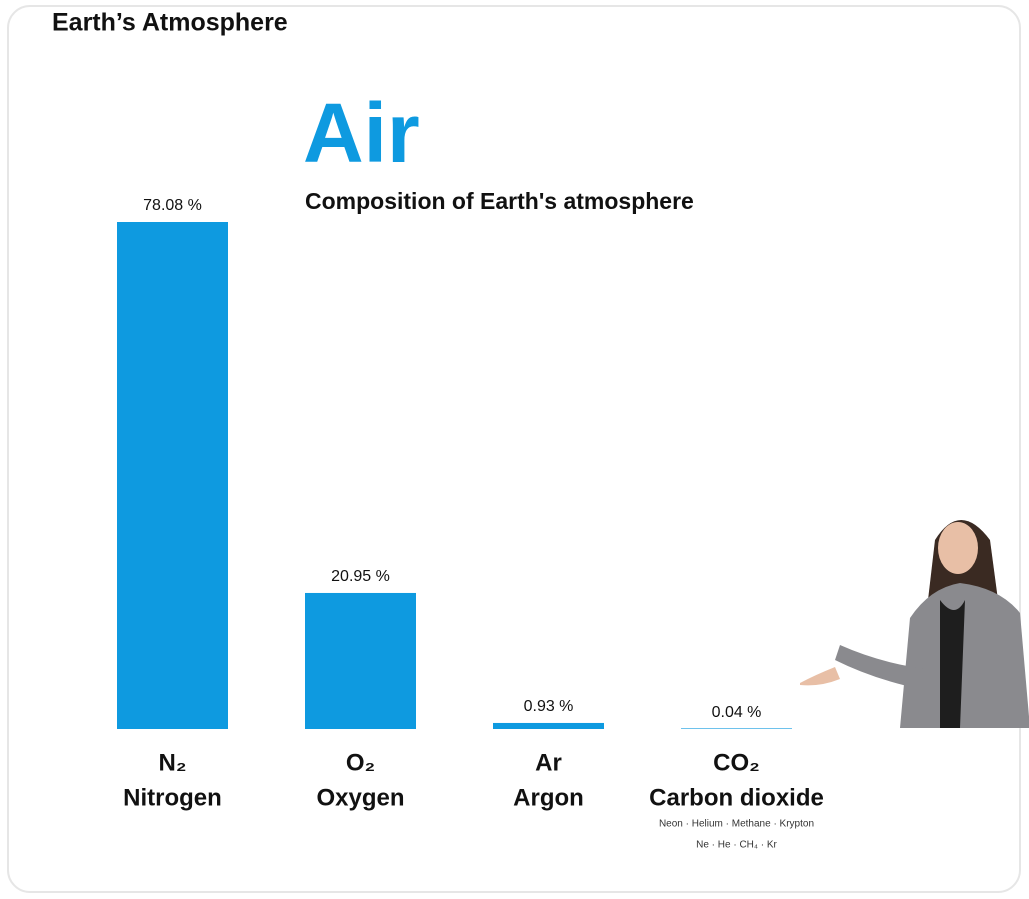  I want to click on formula-label: CO₂, so click(736, 762).